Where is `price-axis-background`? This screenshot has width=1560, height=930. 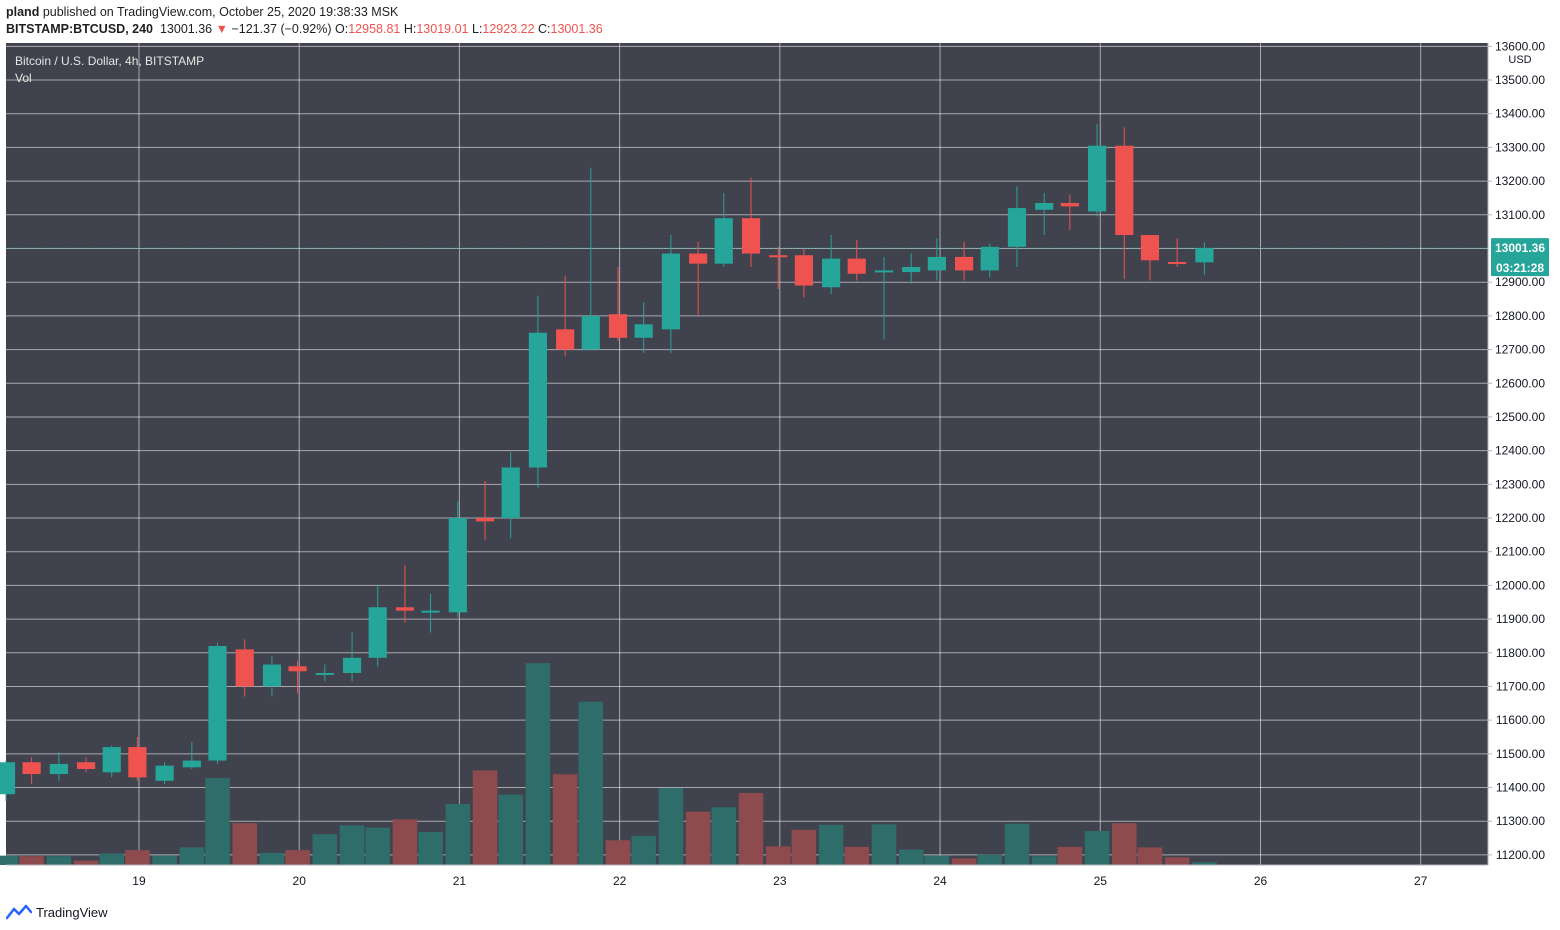 price-axis-background is located at coordinates (1524, 469).